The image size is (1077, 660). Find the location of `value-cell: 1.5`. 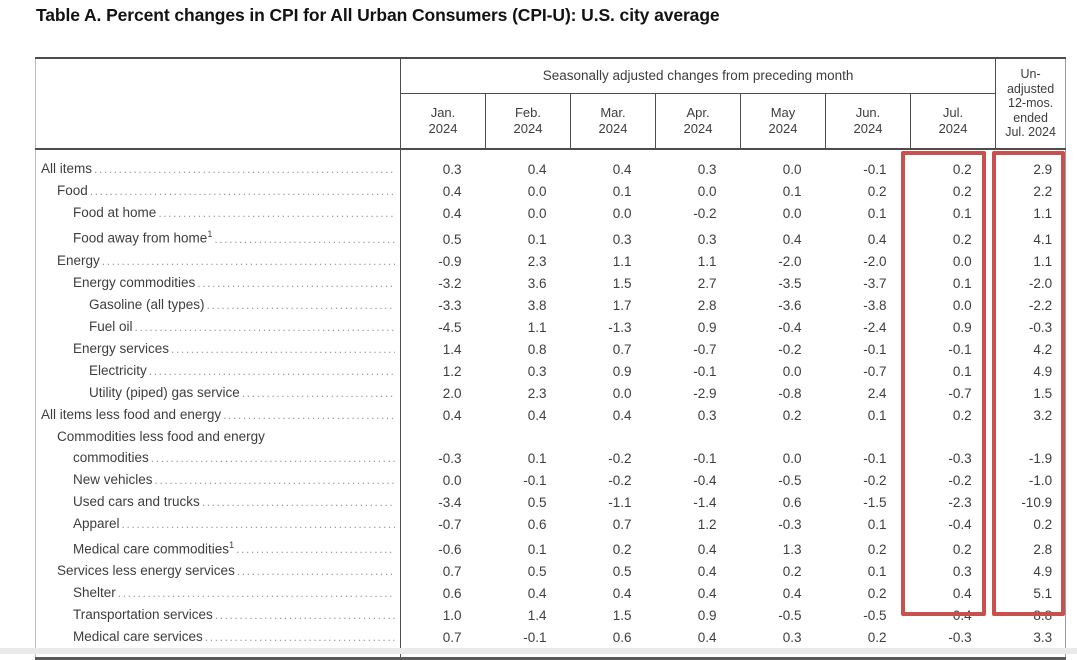

value-cell: 1.5 is located at coordinates (622, 283).